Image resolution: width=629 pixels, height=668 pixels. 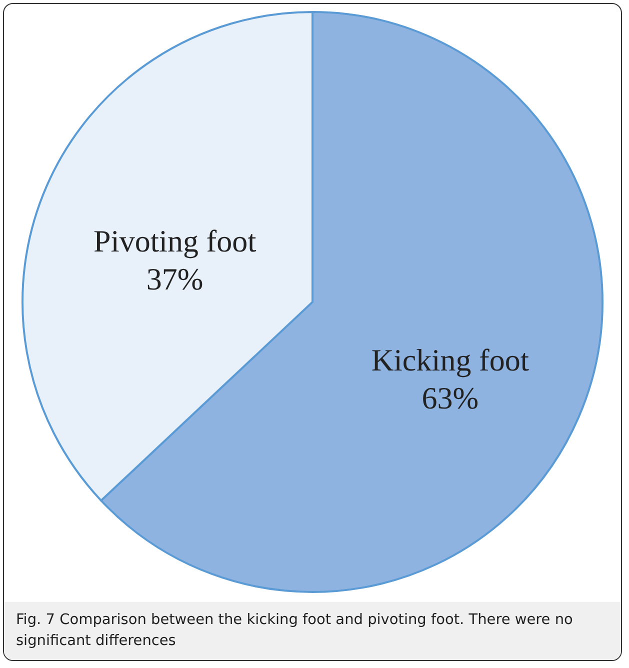 What do you see at coordinates (175, 240) in the screenshot?
I see `slice-label: Pivoting foot` at bounding box center [175, 240].